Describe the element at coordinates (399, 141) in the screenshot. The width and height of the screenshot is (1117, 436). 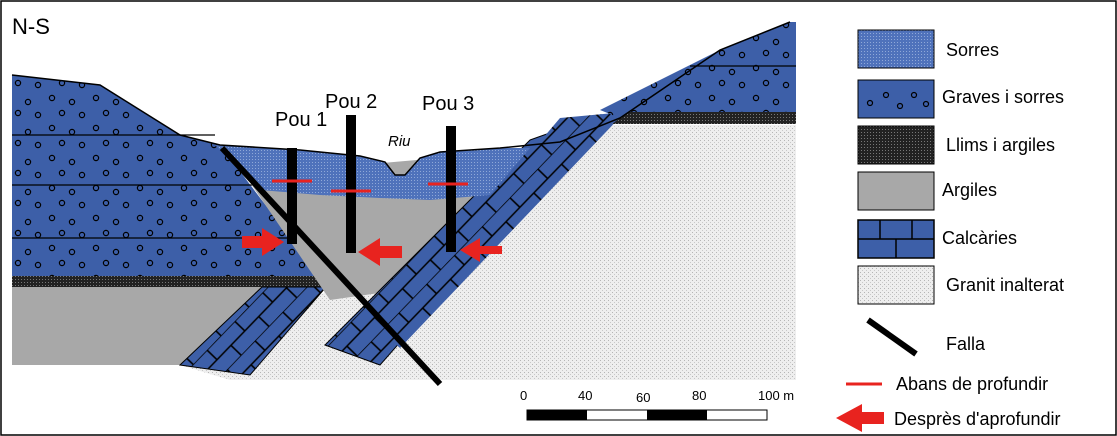
I see `river-label: Riu` at that location.